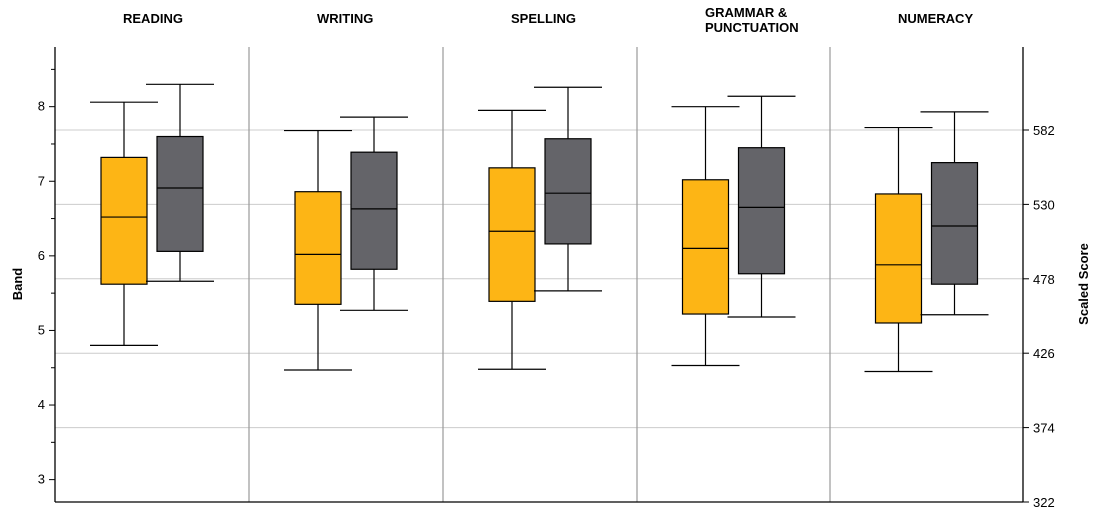  Describe the element at coordinates (153, 18) in the screenshot. I see `category-label: READING` at that location.